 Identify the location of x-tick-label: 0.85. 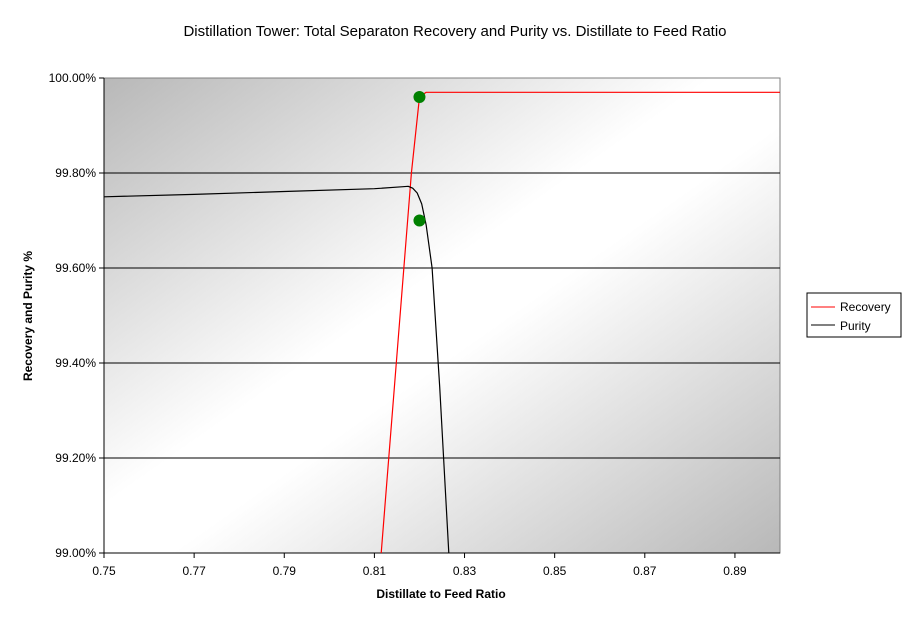
(555, 571).